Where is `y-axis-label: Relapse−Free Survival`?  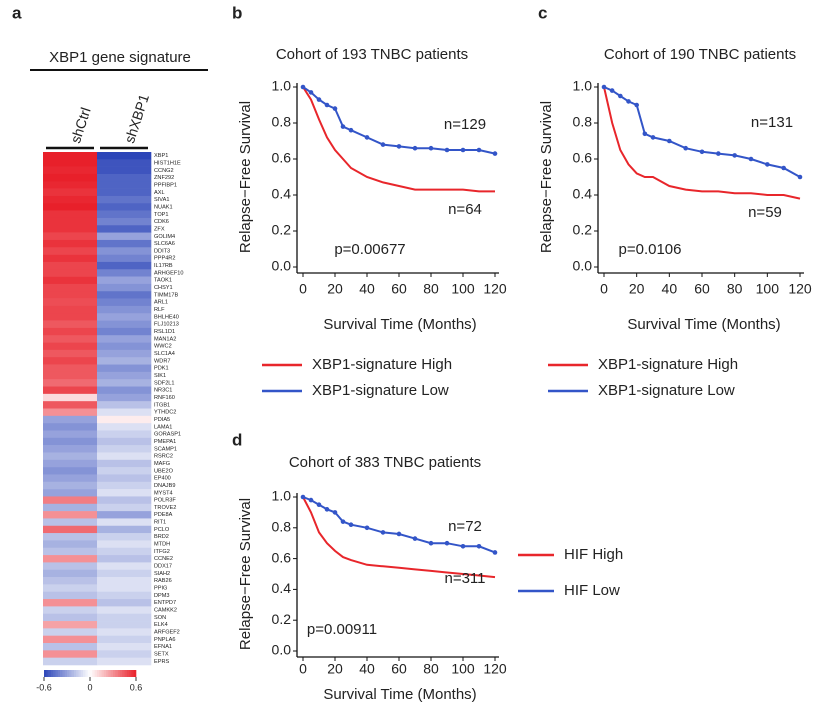
y-axis-label: Relapse−Free Survival is located at coordinates (546, 177).